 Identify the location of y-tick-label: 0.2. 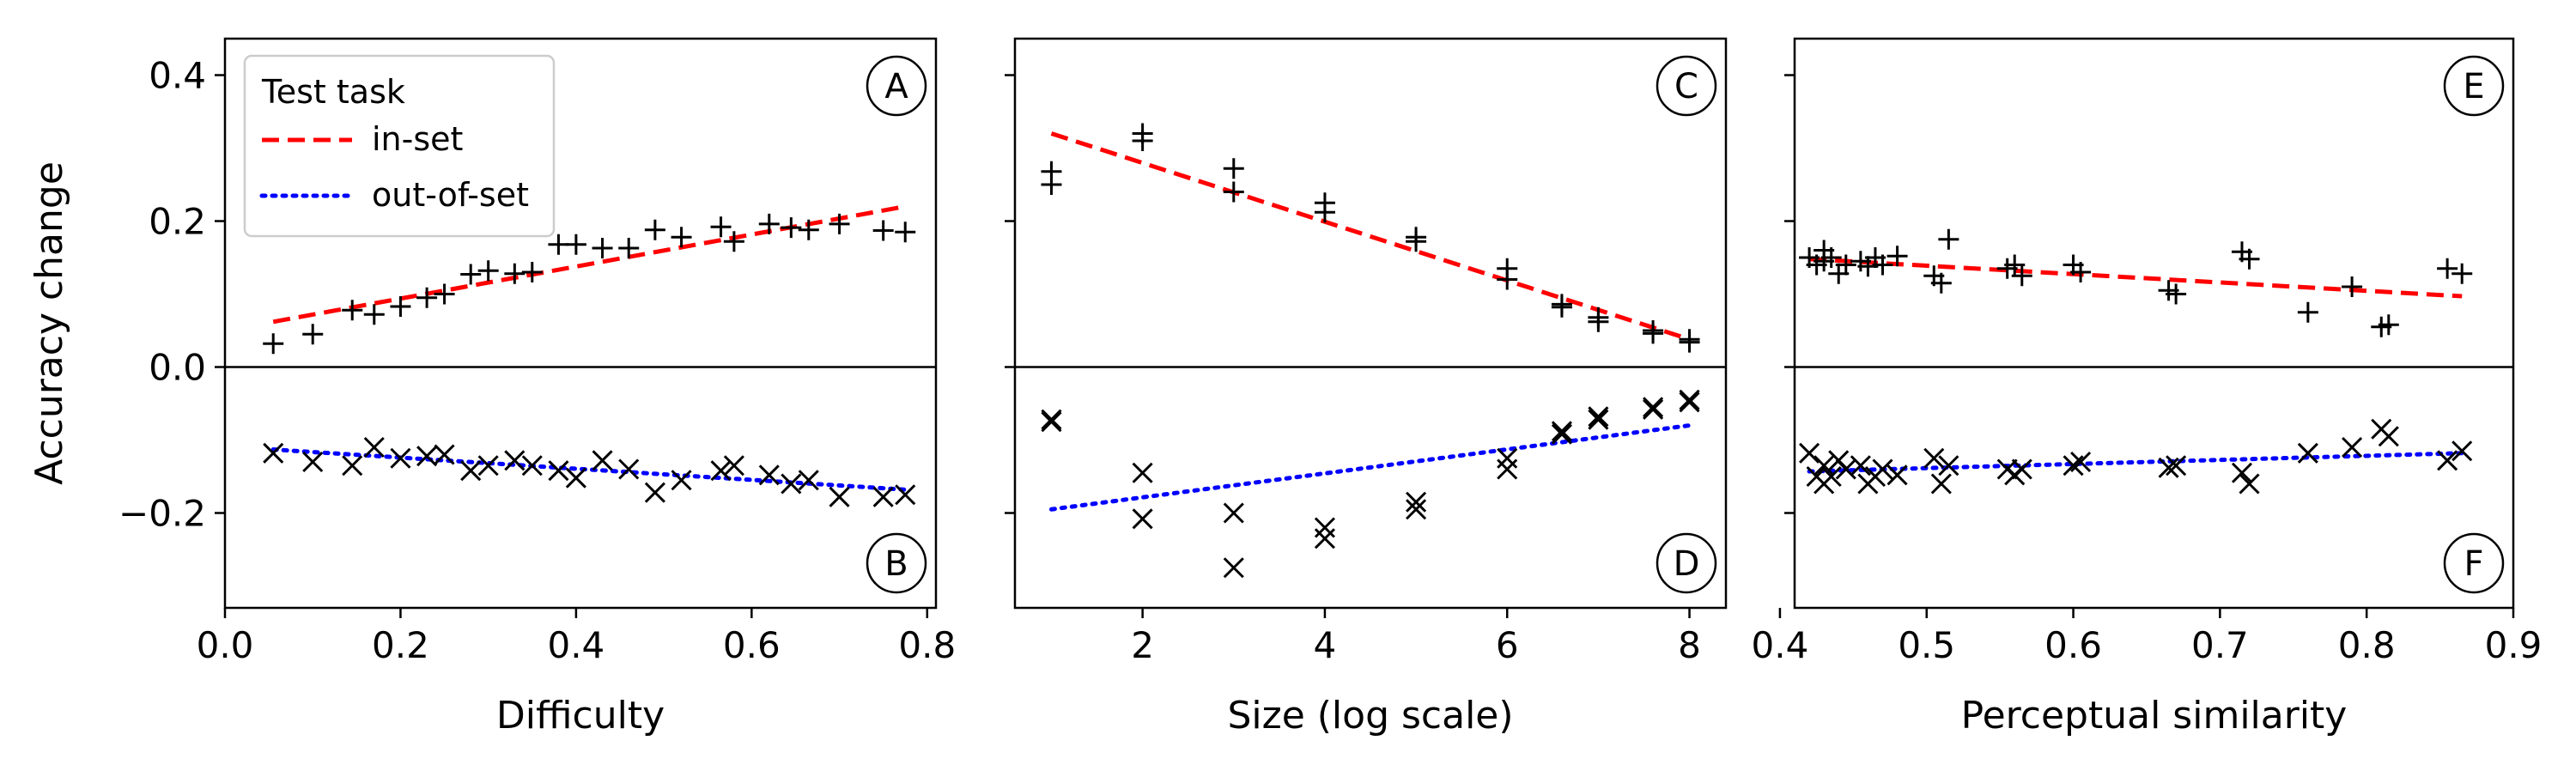
(177, 222).